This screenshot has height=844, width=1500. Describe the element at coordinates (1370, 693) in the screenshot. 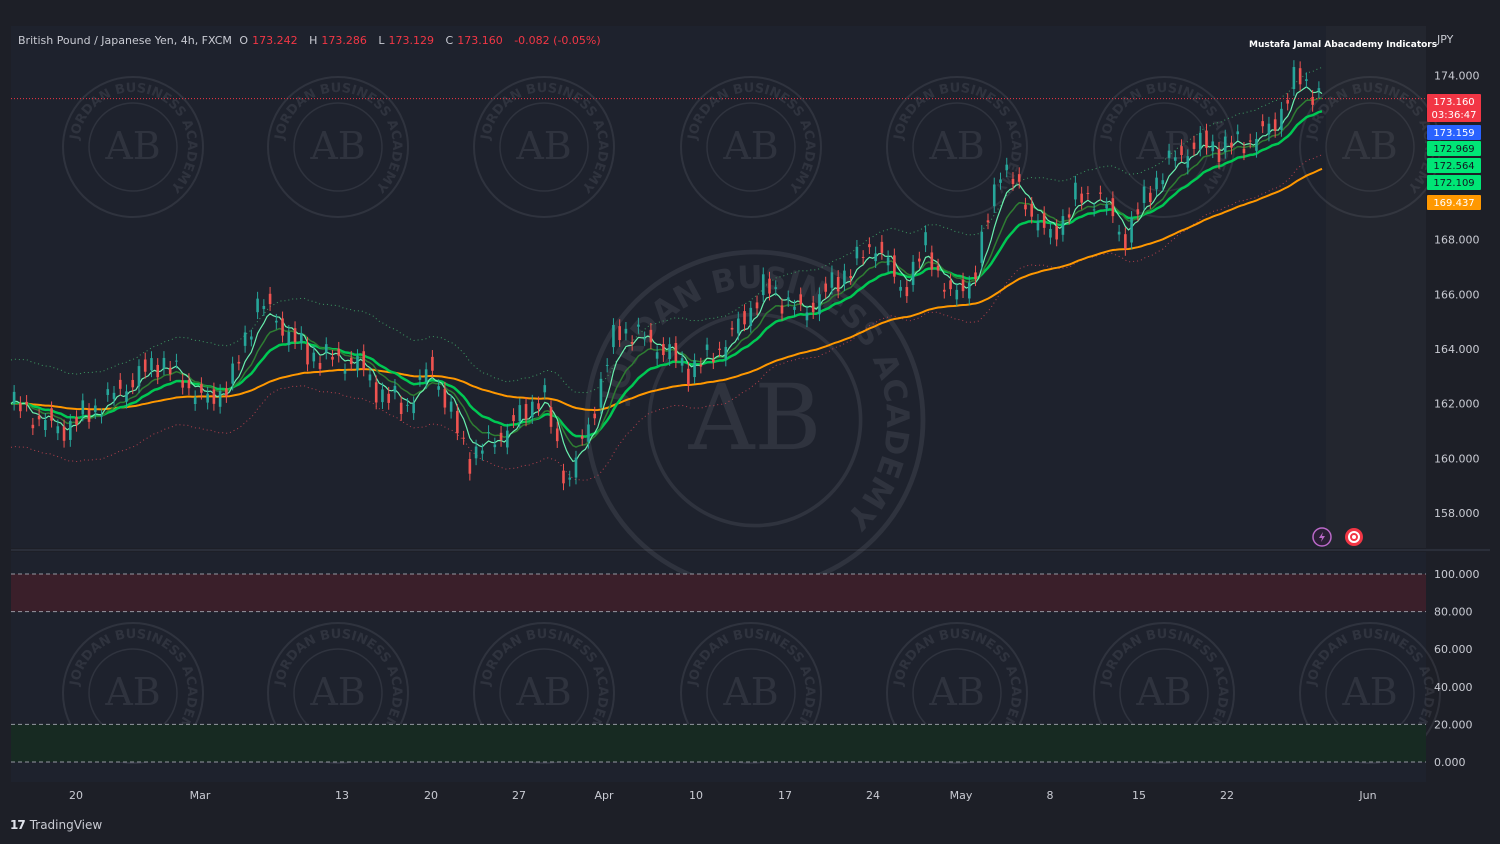

I see `watermark-bottom-6-ring` at that location.